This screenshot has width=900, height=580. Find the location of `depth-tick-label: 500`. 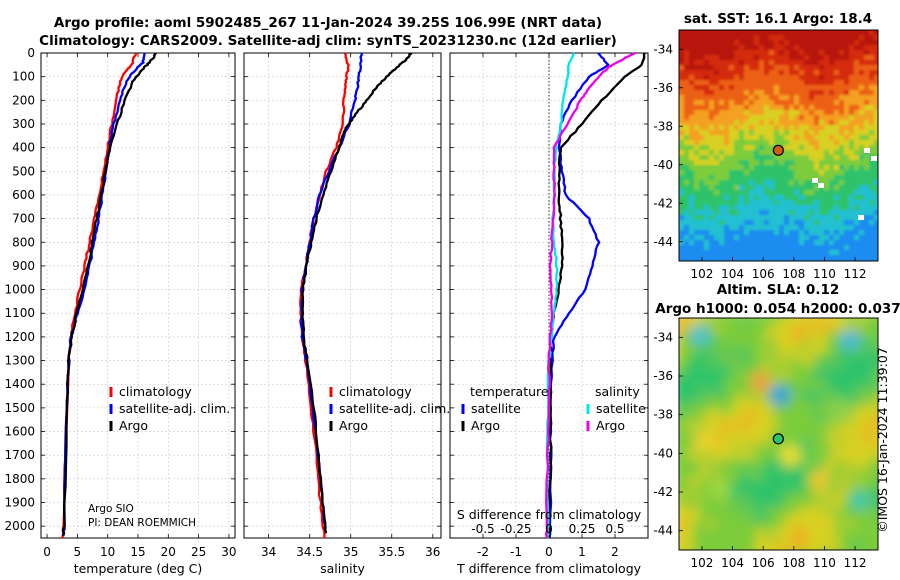

depth-tick-label: 500 is located at coordinates (23, 171).